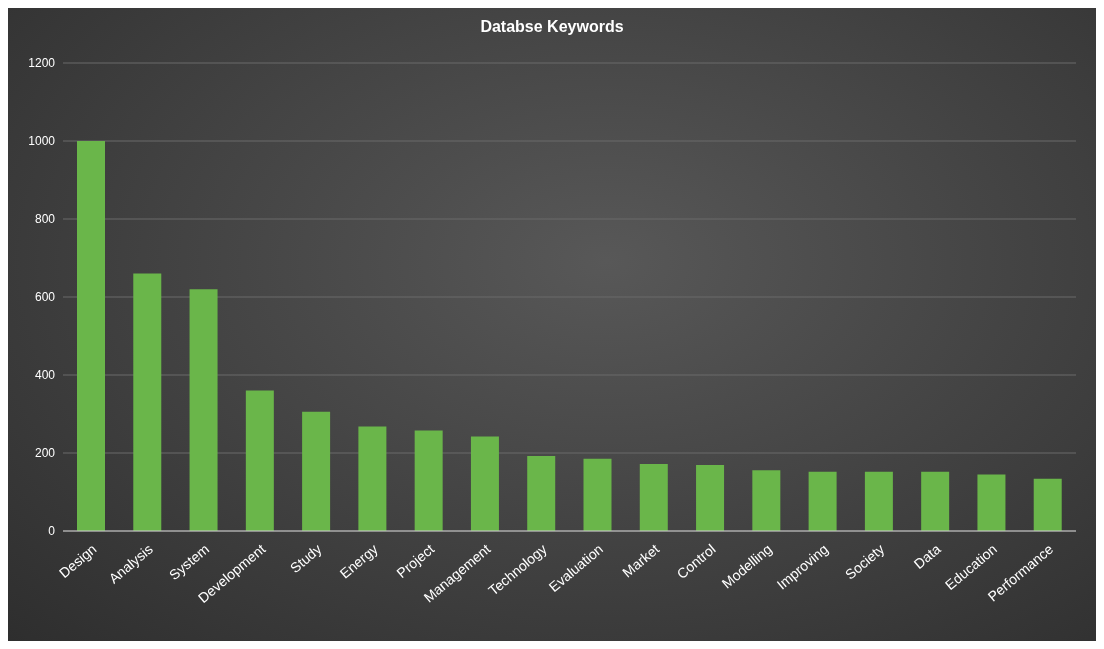 This screenshot has width=1104, height=649. What do you see at coordinates (927, 556) in the screenshot?
I see `x-tick-label: Data` at bounding box center [927, 556].